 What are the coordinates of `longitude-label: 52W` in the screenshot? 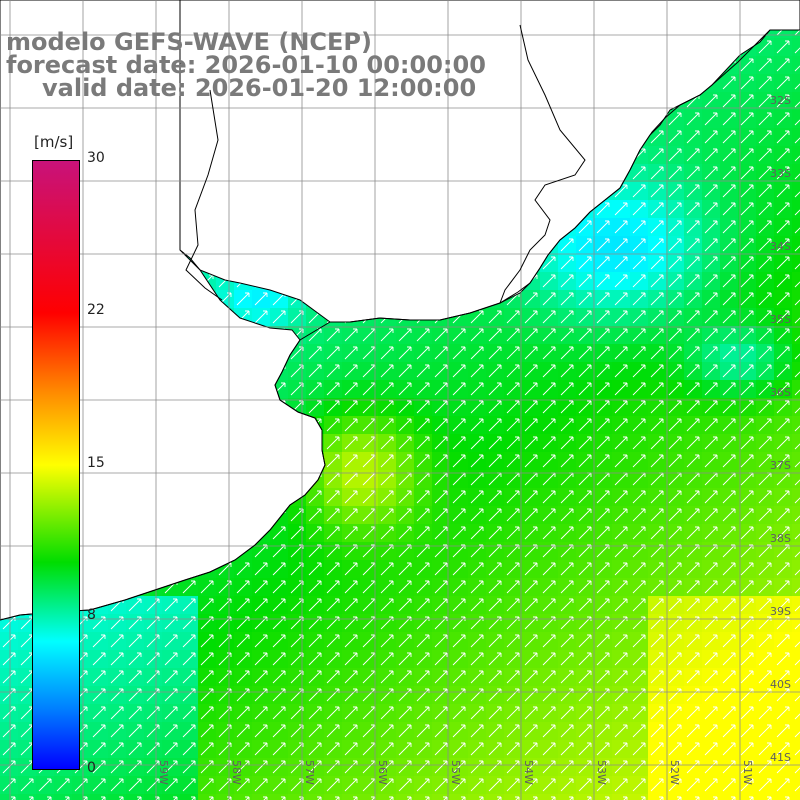 It's located at (674, 772).